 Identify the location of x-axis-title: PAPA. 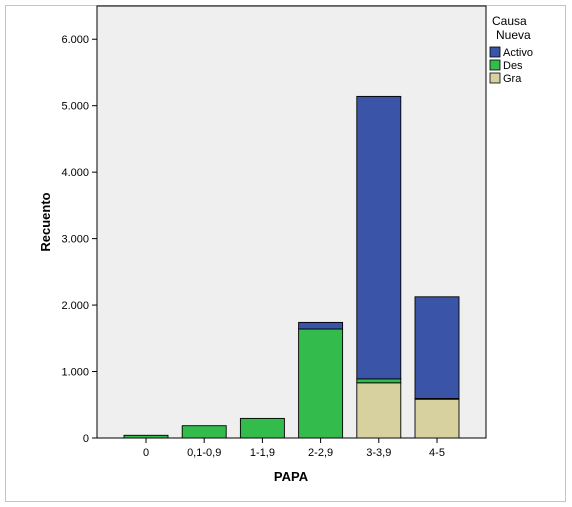
(291, 476).